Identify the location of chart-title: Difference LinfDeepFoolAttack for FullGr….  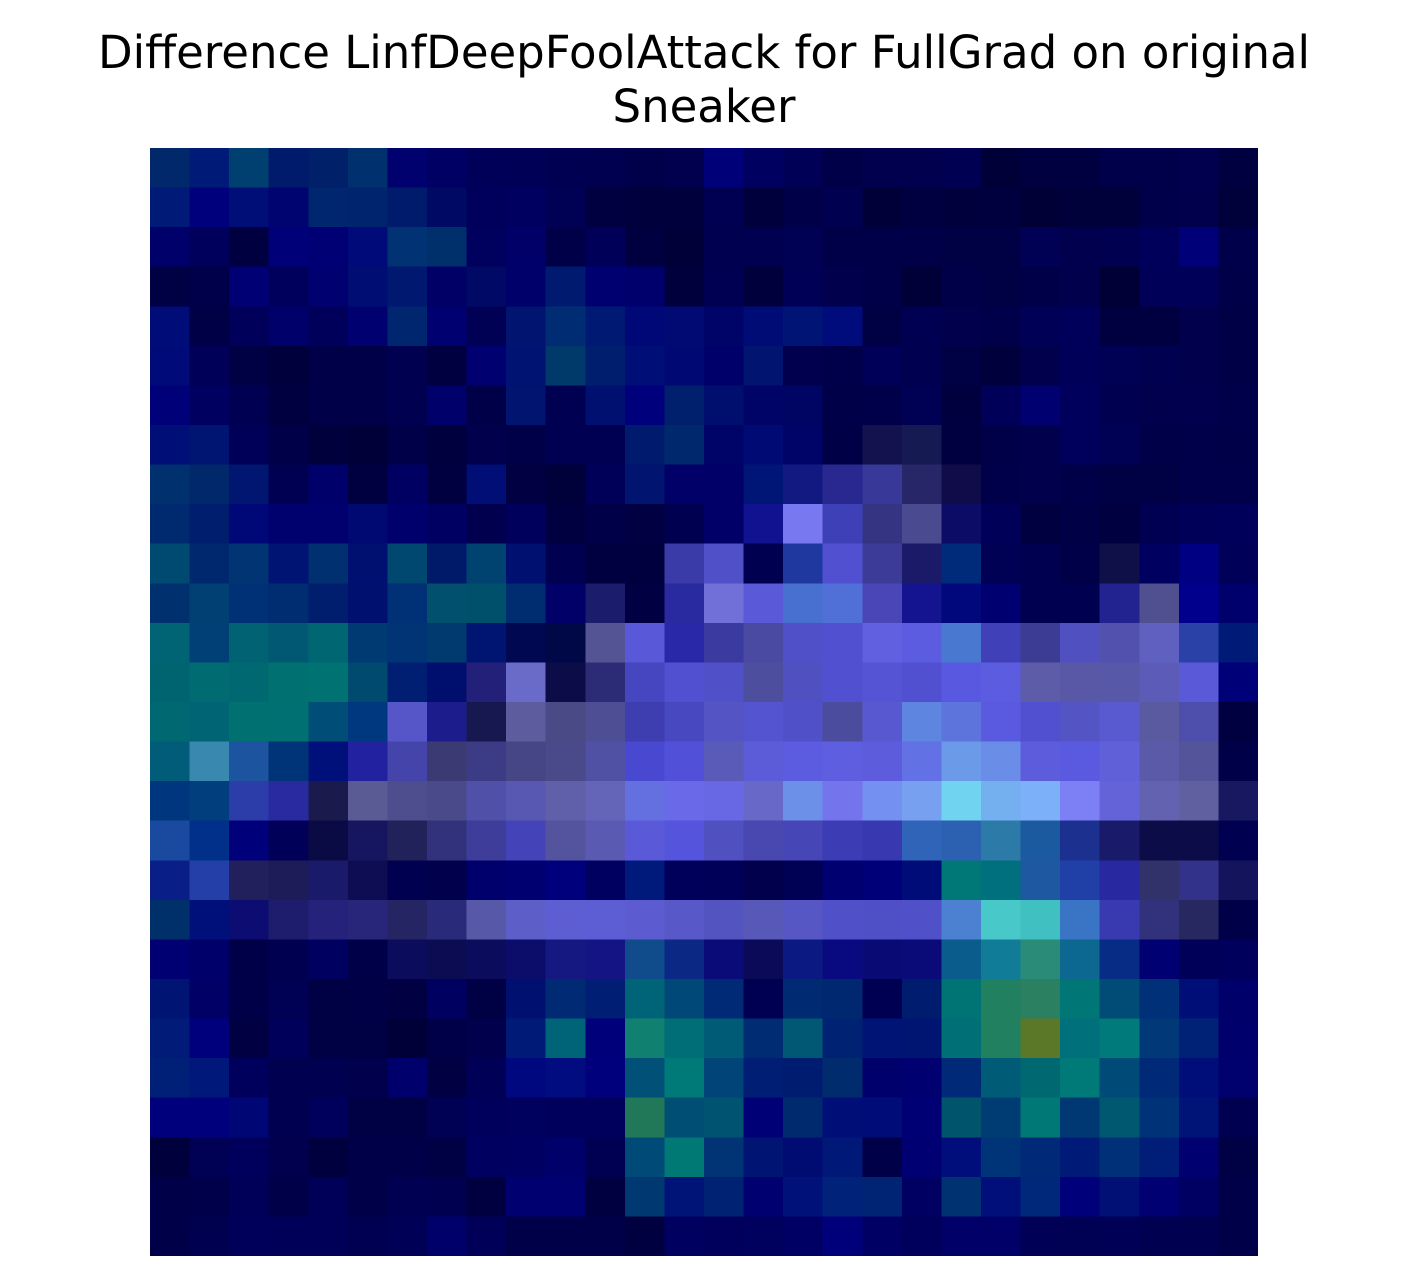
(704, 80).